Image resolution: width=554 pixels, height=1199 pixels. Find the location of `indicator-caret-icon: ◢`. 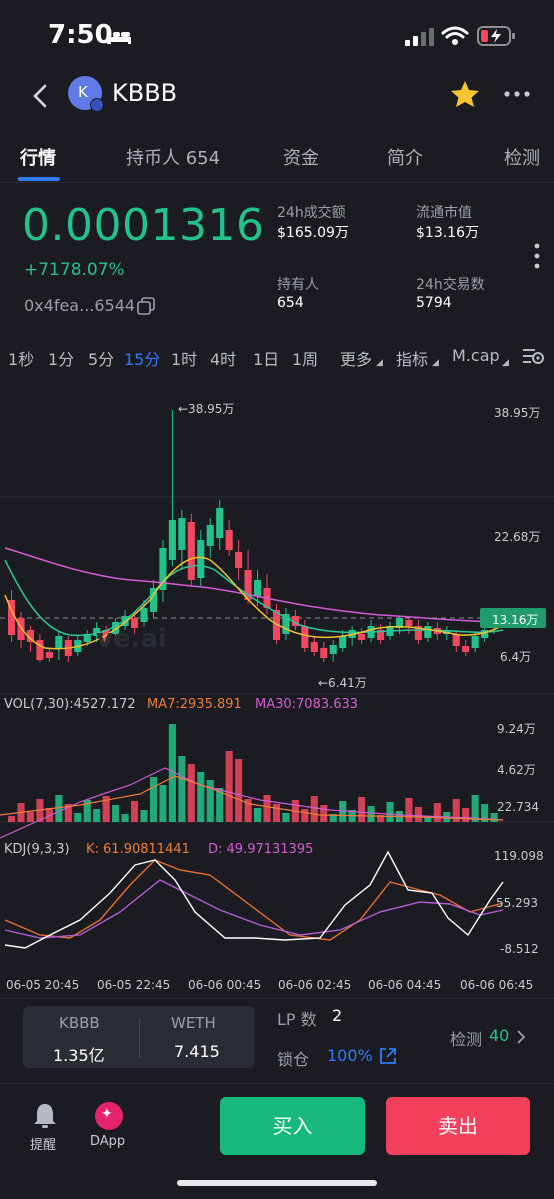

indicator-caret-icon: ◢ is located at coordinates (435, 363).